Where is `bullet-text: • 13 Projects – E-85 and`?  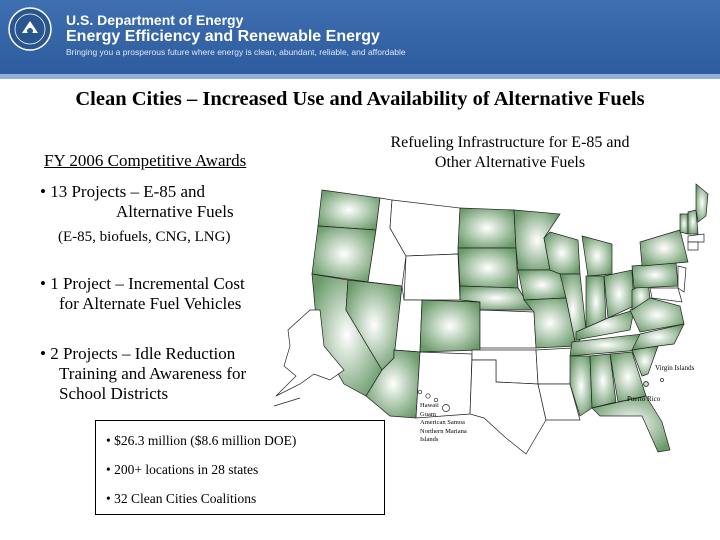 bullet-text: • 13 Projects – E-85 and is located at coordinates (123, 191).